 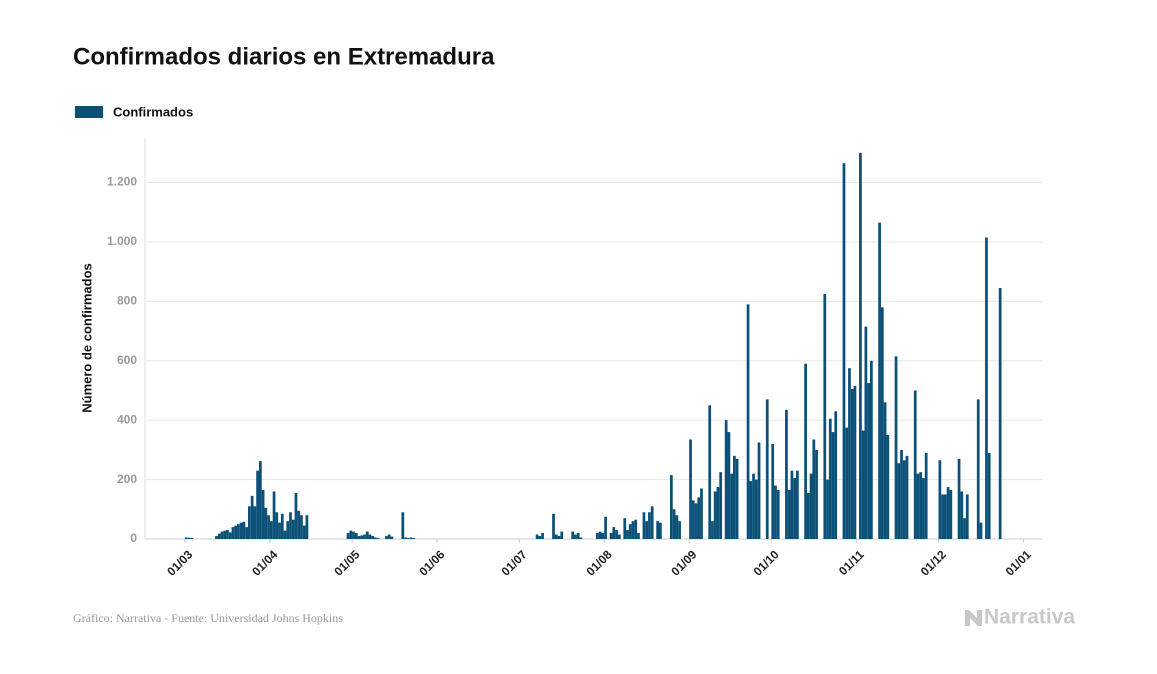 What do you see at coordinates (766, 562) in the screenshot?
I see `x-tick-label: 01/10` at bounding box center [766, 562].